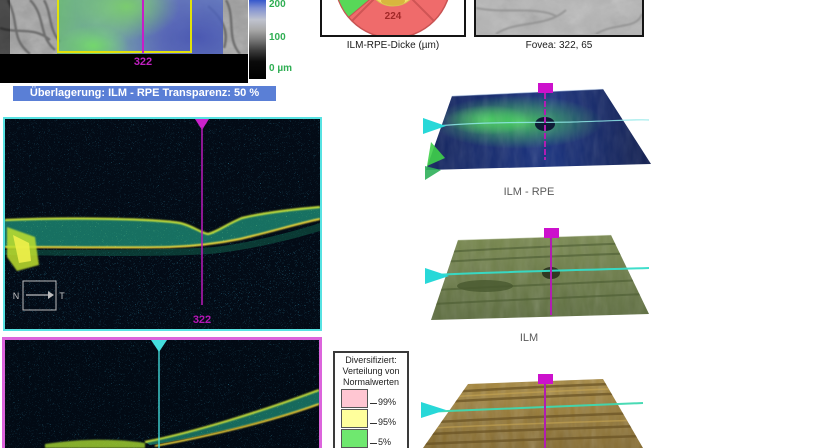 The image size is (822, 448). Describe the element at coordinates (62, 296) in the screenshot. I see `temporal-label: T` at that location.